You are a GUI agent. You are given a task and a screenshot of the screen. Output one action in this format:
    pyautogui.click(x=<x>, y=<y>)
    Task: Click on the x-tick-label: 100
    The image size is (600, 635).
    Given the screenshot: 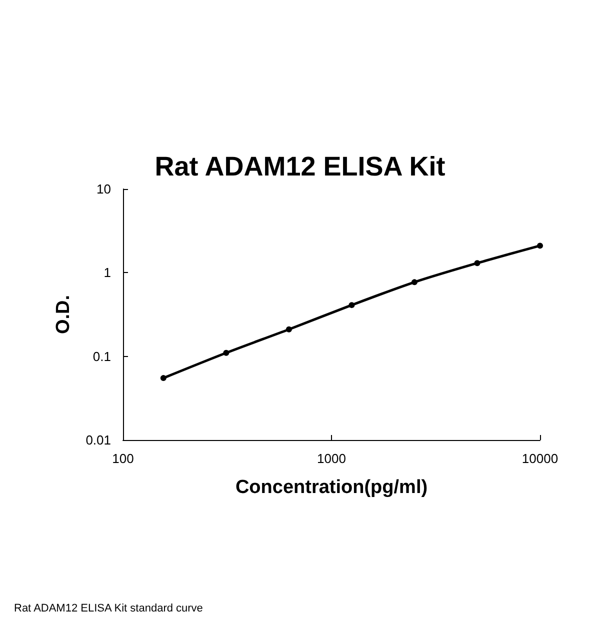 What is the action you would take?
    pyautogui.click(x=123, y=458)
    